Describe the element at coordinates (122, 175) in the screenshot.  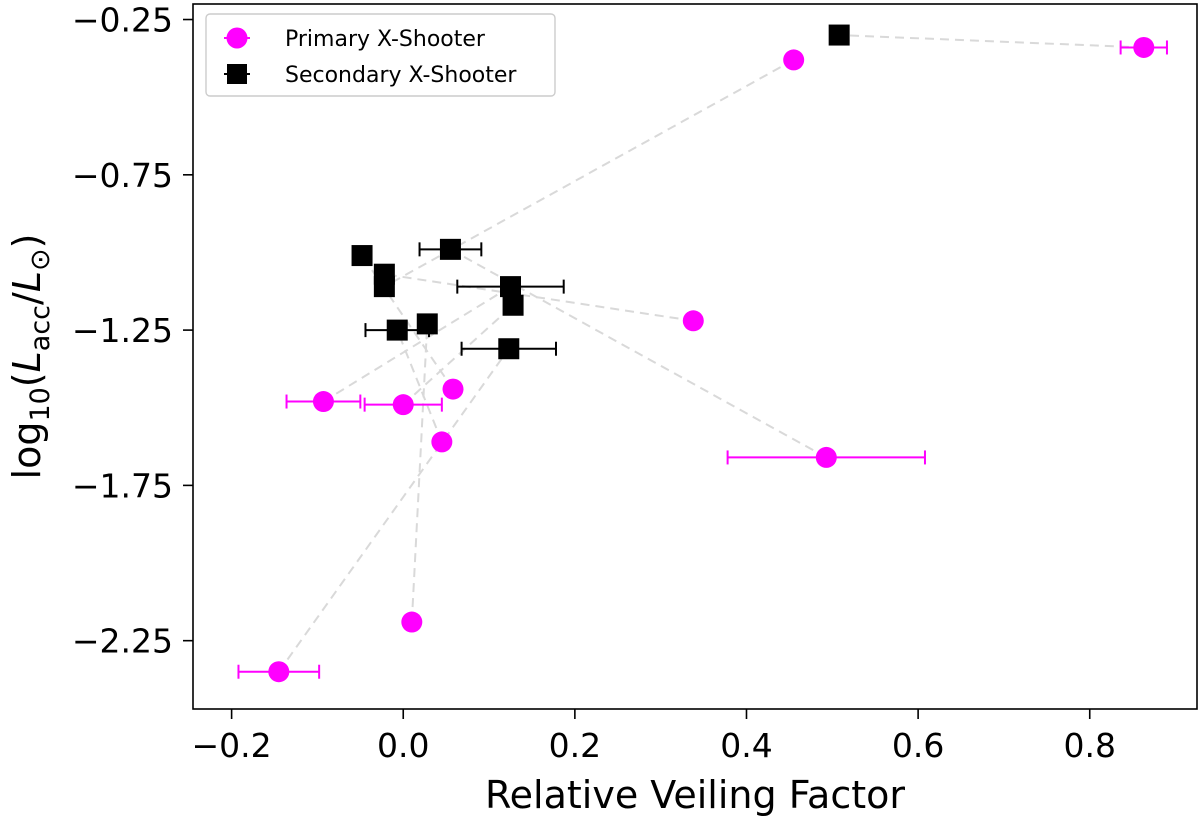
I see `y-tick-label: −0.75` at that location.